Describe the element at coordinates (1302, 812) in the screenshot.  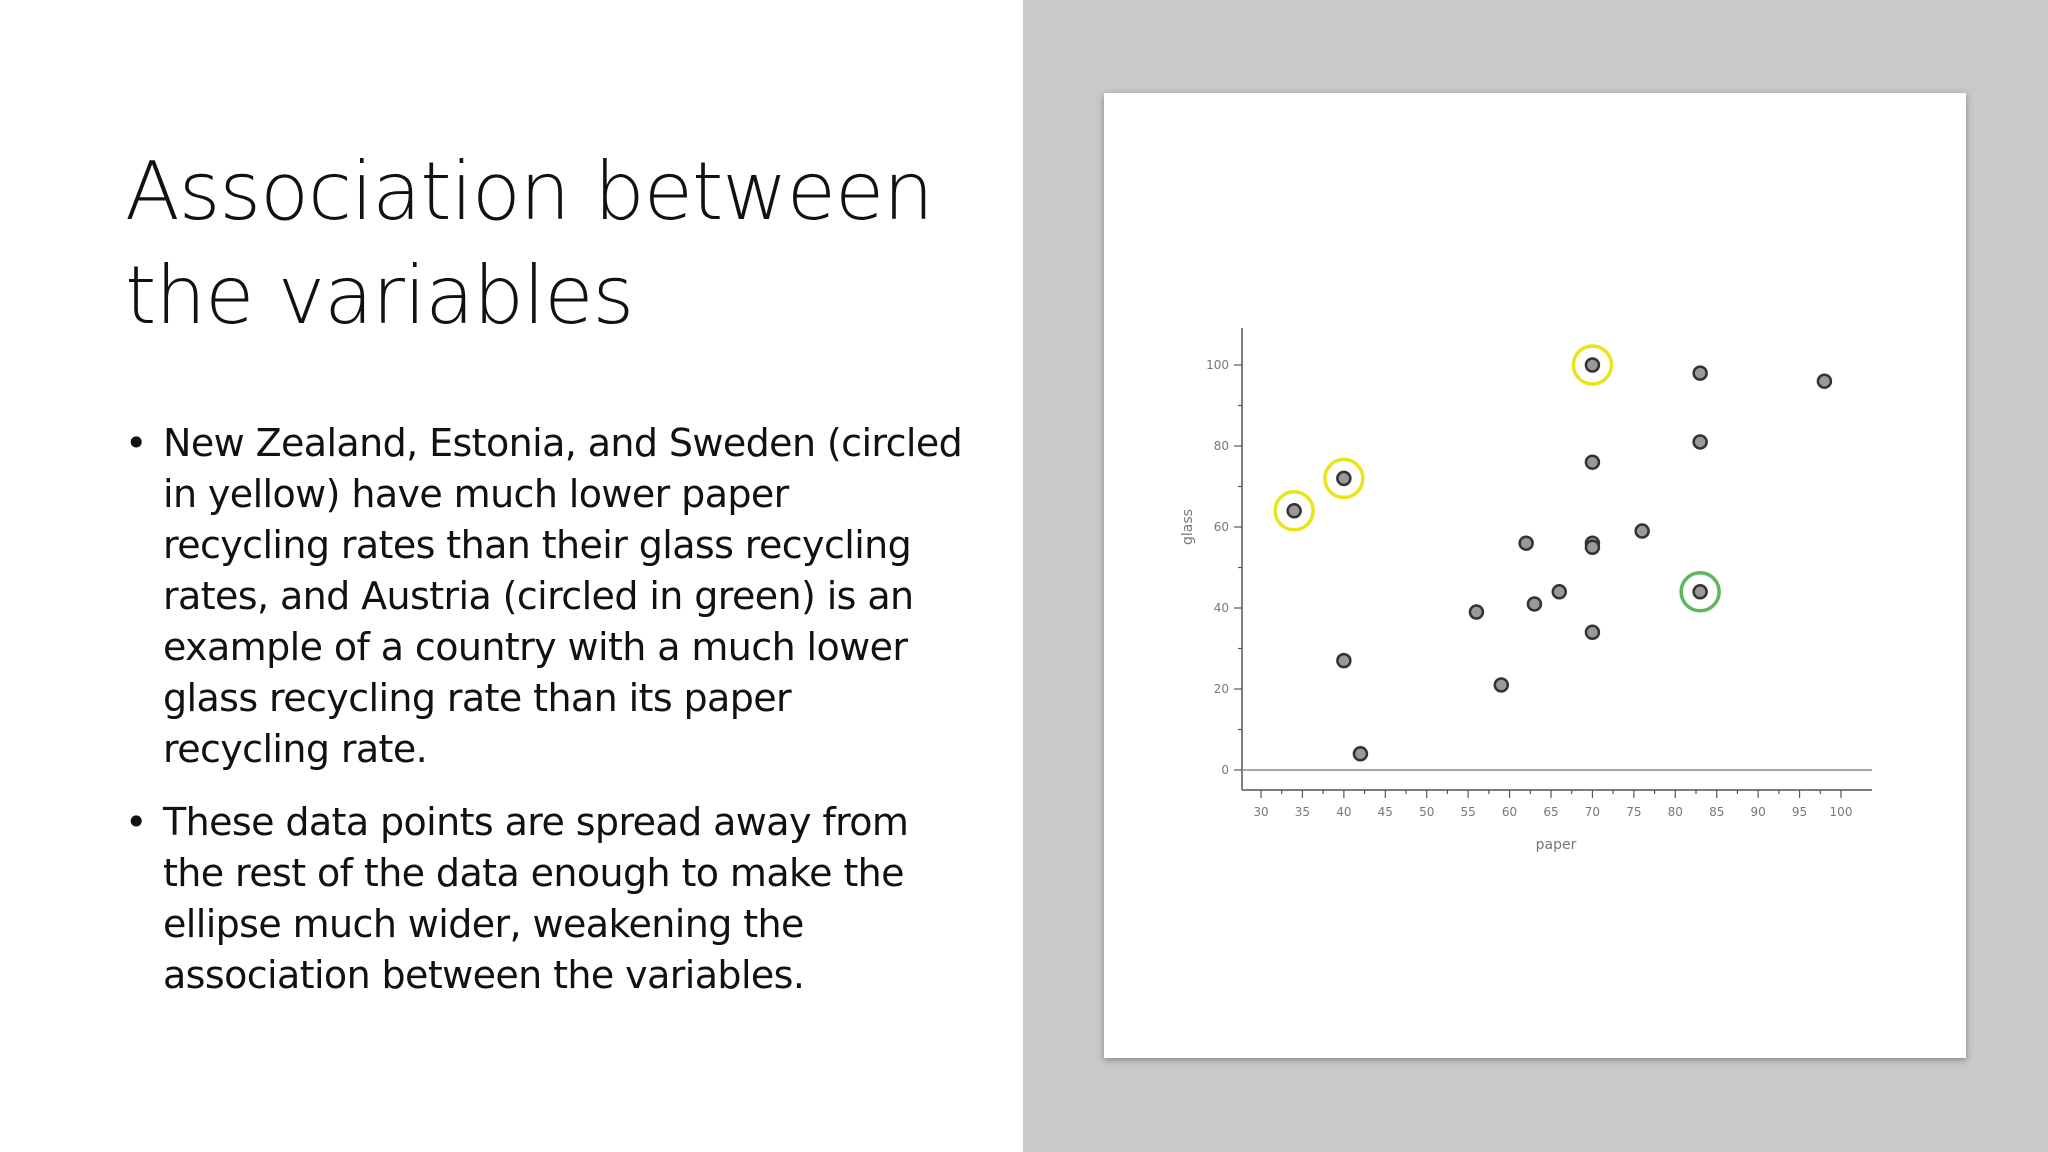
I see `x-tick-label: 35` at that location.